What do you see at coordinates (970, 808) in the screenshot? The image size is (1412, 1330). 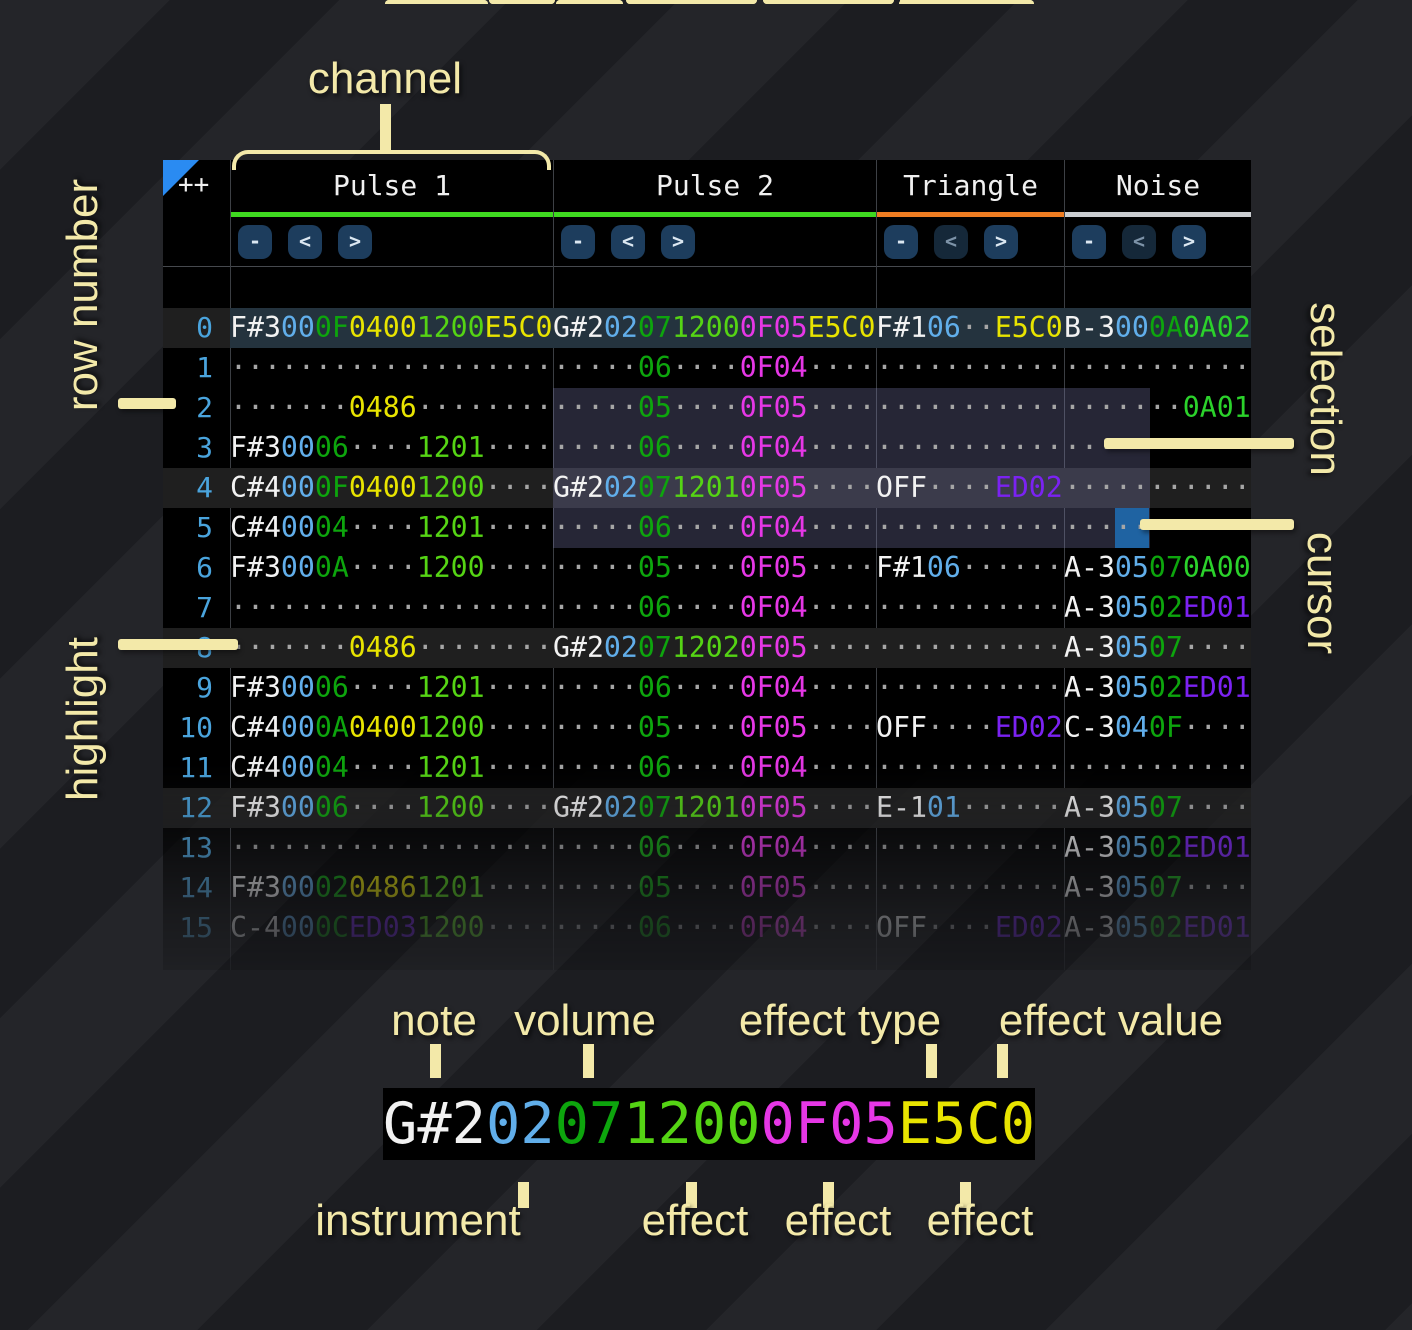 I see `pattern-cell: E-101······` at bounding box center [970, 808].